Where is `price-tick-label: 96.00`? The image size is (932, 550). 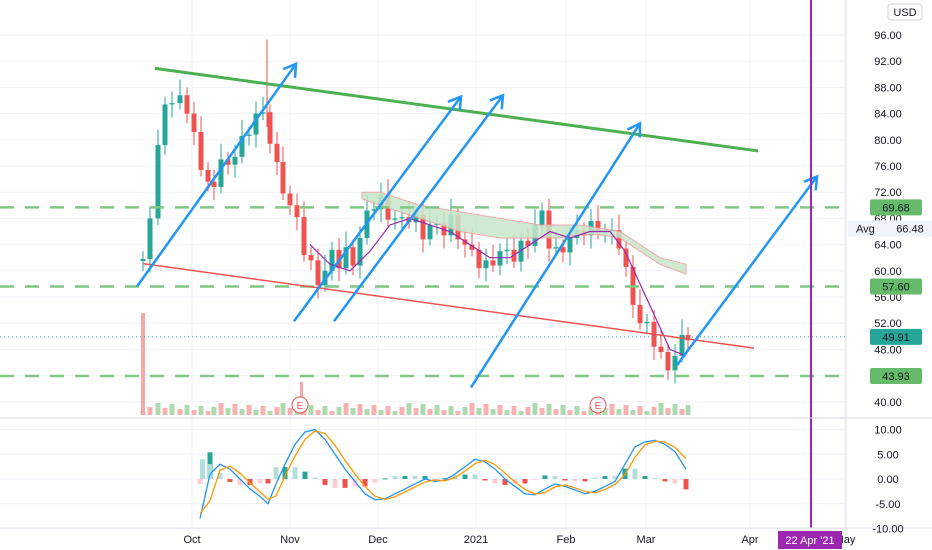 price-tick-label: 96.00 is located at coordinates (888, 36).